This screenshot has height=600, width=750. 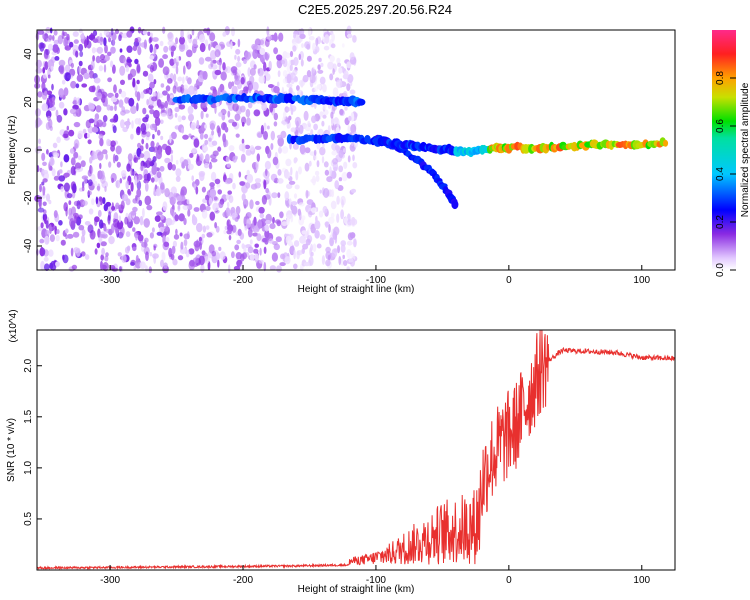 I want to click on snr-x-ticks: -300 -200 -100 0 100, so click(x=375, y=575).